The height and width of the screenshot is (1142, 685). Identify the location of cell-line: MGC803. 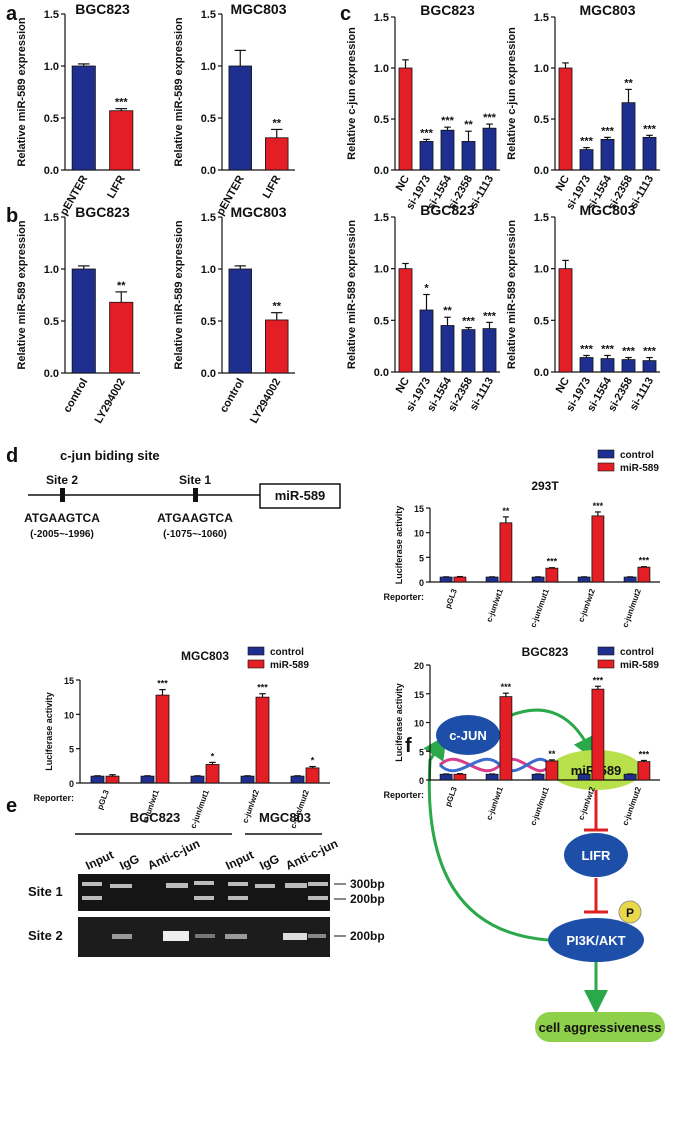
(285, 817).